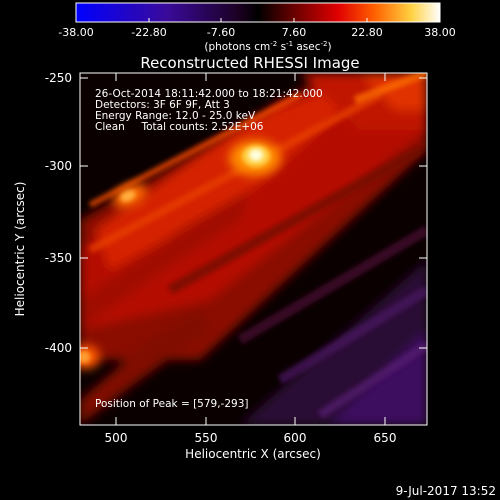 The image size is (500, 500). Describe the element at coordinates (253, 454) in the screenshot. I see `x-axis-label: Heliocentric X (arcsec)` at that location.